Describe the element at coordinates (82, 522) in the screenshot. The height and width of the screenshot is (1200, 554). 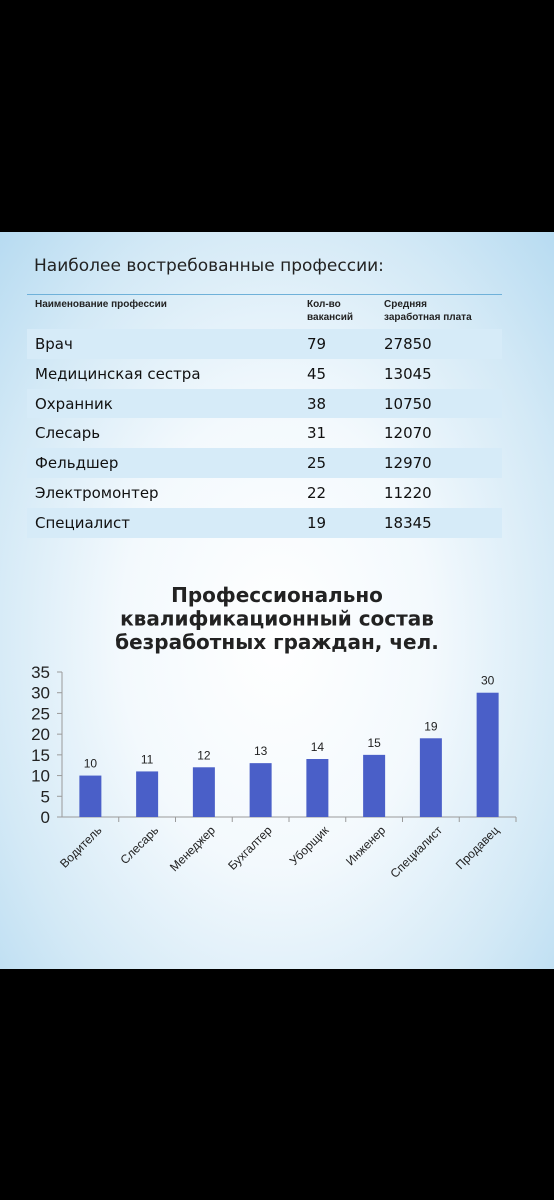
I see `cell-profession: Специалист` at that location.